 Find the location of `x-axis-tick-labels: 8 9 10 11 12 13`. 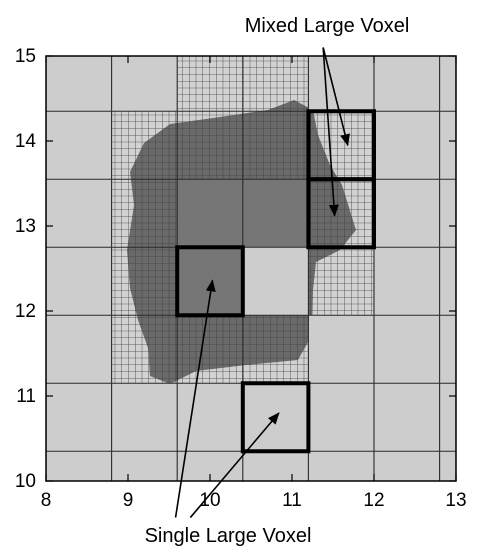

x-axis-tick-labels: 8 9 10 11 12 13 is located at coordinates (254, 500).